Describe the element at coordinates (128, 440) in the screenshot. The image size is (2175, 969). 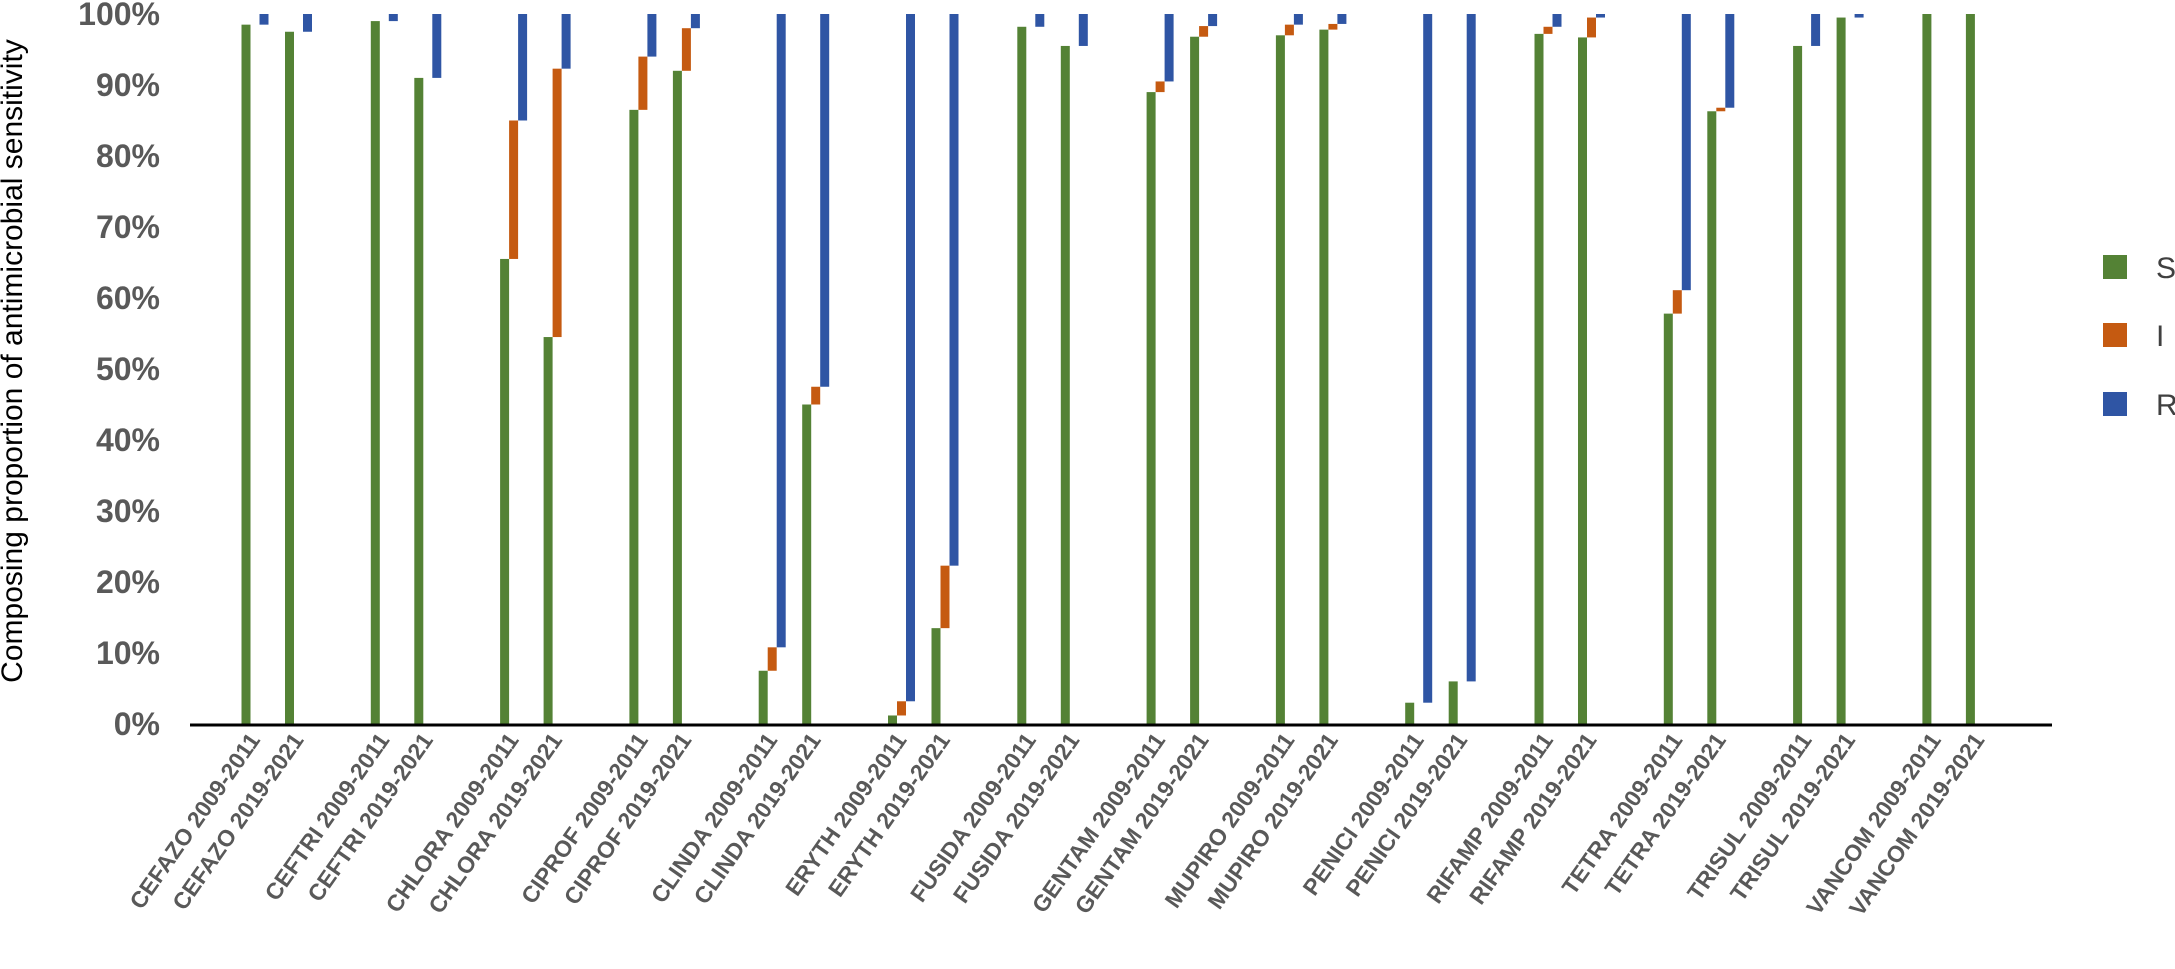
I see `y-tick-label: 40%` at that location.